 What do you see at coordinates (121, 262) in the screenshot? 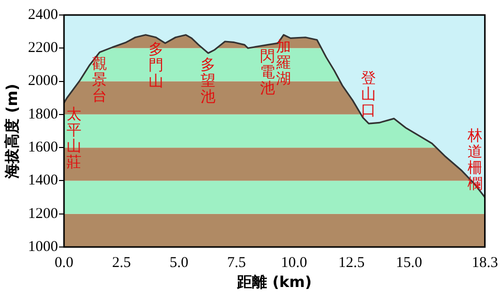
I see `x-tick-label: 2.5` at bounding box center [121, 262].